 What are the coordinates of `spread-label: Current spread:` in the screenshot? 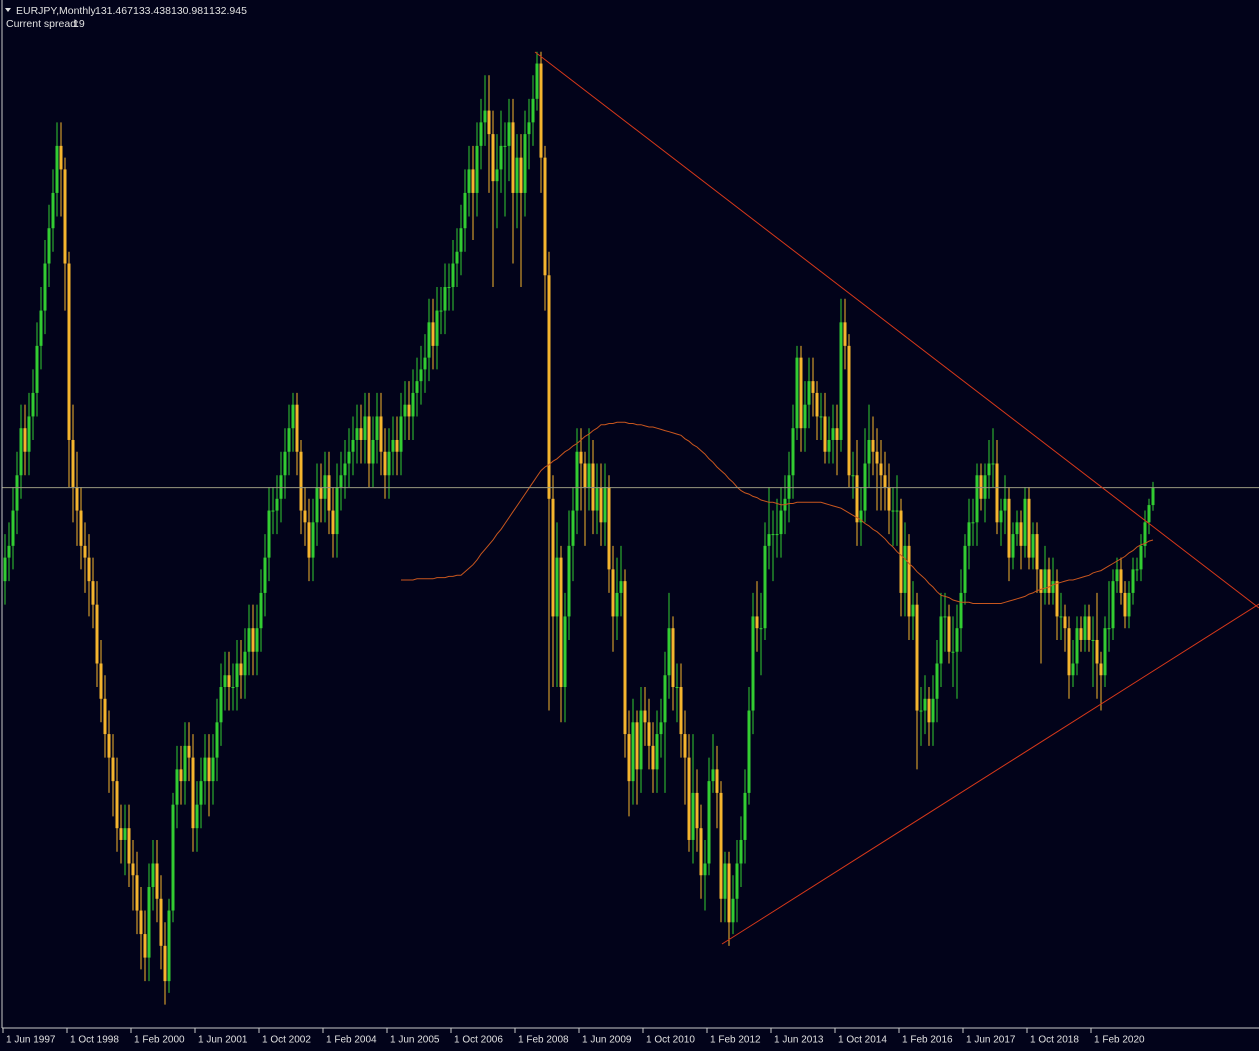 It's located at (42, 24).